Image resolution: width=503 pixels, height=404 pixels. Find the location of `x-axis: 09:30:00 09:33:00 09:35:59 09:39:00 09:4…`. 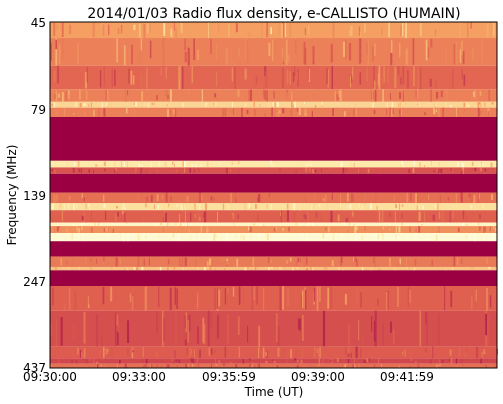

x-axis: 09:30:00 09:33:00 09:35:59 09:39:00 09:4… is located at coordinates (228, 384).